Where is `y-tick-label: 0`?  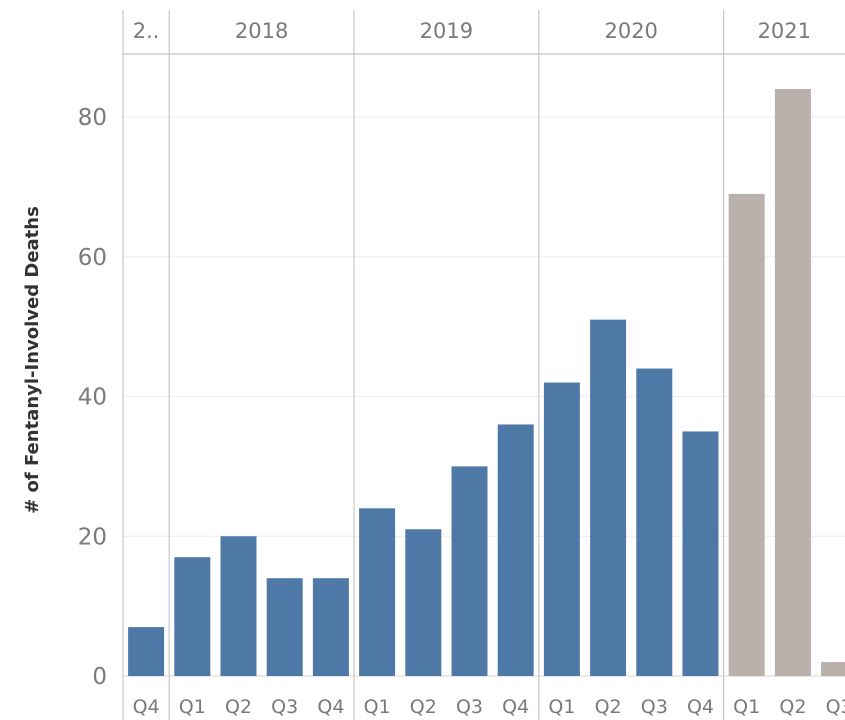
y-tick-label: 0 is located at coordinates (99, 677).